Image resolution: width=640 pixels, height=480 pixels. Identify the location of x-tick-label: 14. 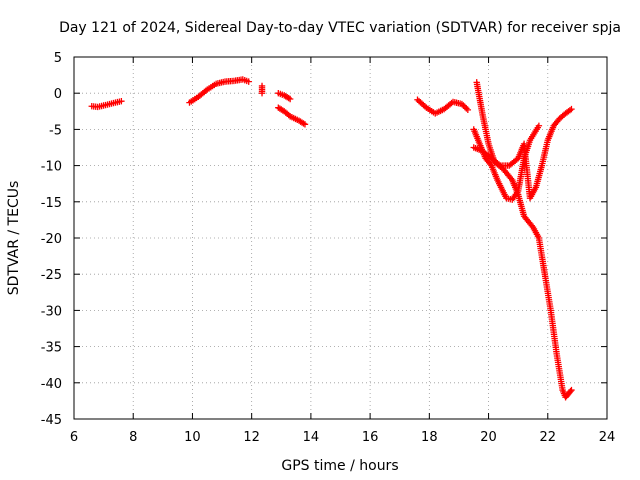
(311, 437).